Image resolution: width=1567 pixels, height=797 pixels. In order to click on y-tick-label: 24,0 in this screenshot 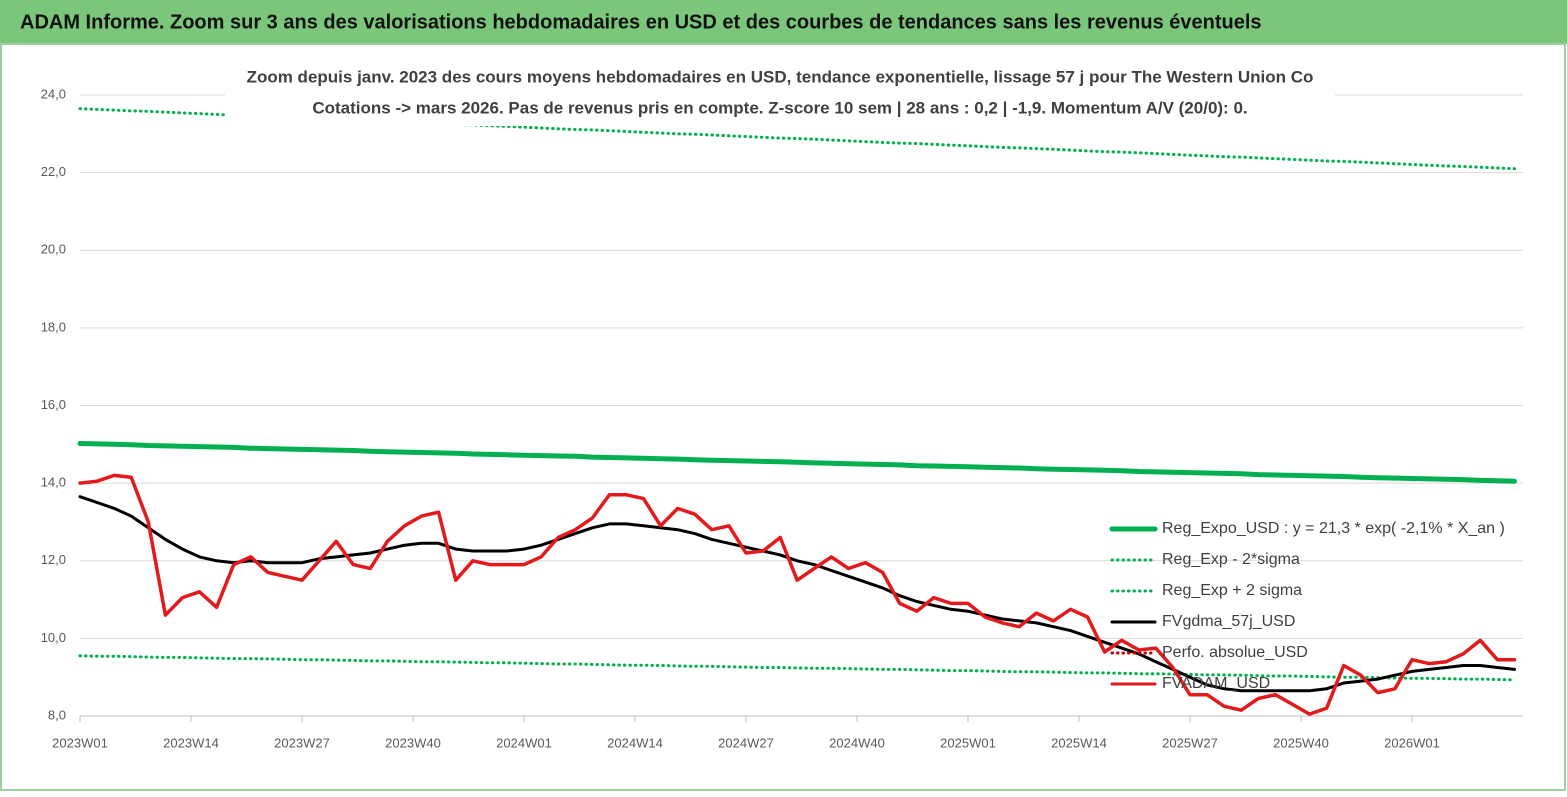, I will do `click(53, 93)`.